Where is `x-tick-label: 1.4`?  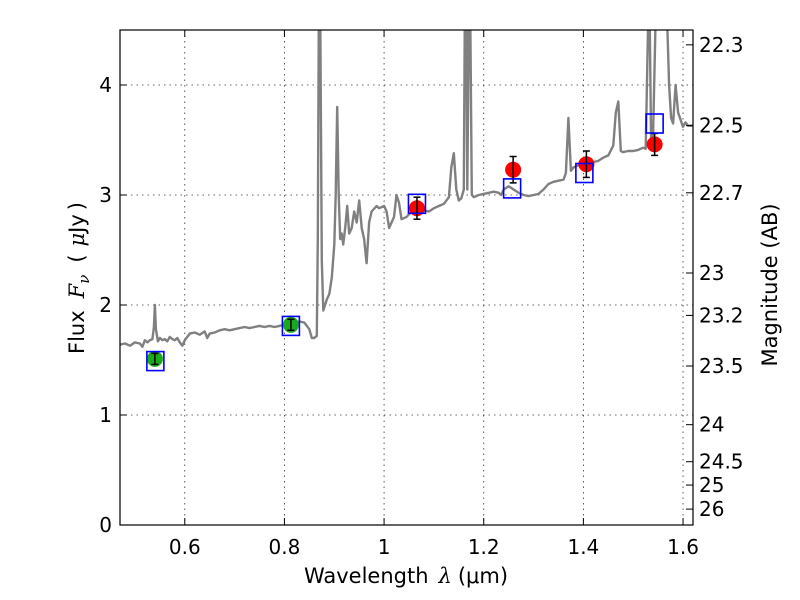 x-tick-label: 1.4 is located at coordinates (583, 547).